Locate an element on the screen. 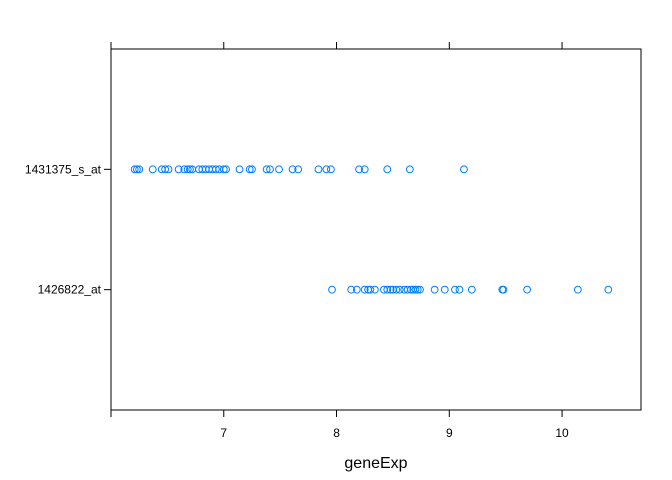 The height and width of the screenshot is (480, 672). x-tick-label: 10 is located at coordinates (562, 433).